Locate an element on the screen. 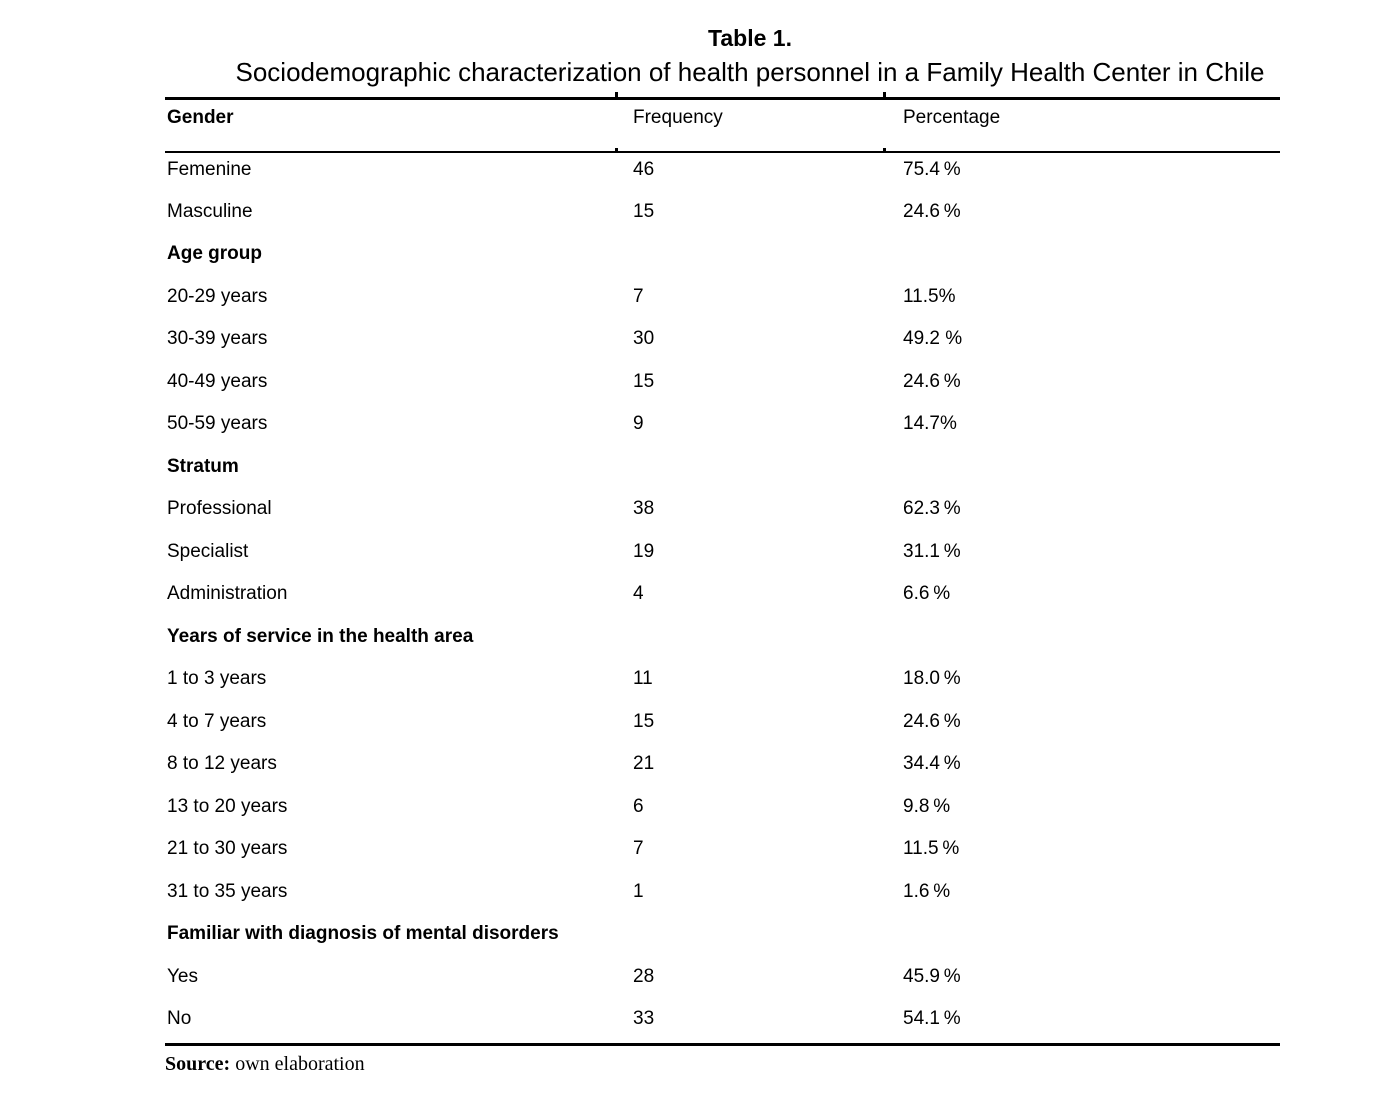 The height and width of the screenshot is (1110, 1390). row-label: No is located at coordinates (179, 1018).